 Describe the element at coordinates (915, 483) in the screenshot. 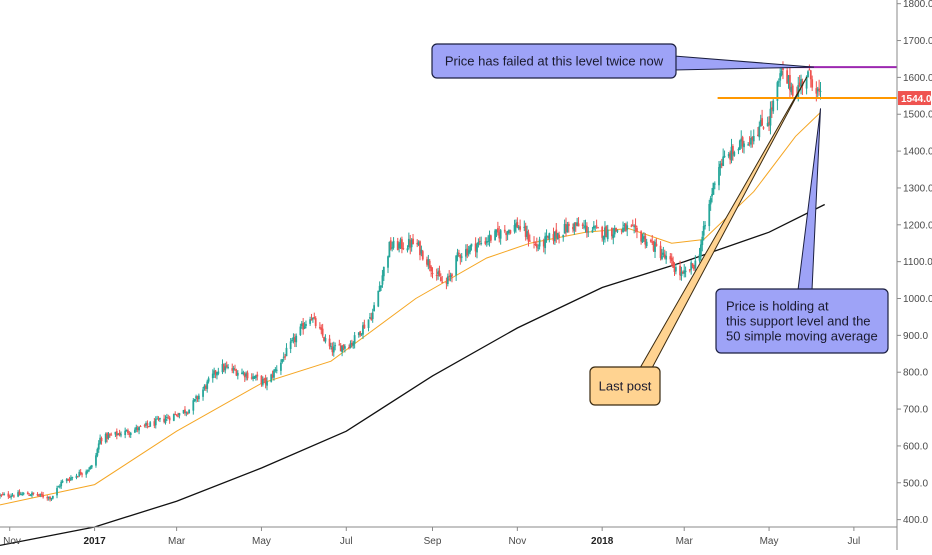

I see `y-tick-label: 500.0` at that location.